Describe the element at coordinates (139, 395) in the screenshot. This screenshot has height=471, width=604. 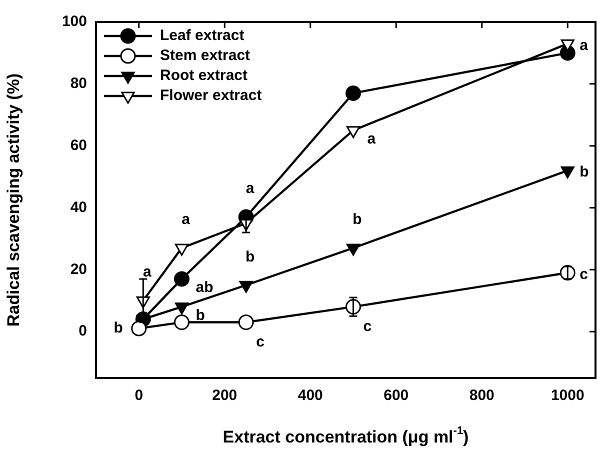
I see `x-tick-label: 0` at that location.